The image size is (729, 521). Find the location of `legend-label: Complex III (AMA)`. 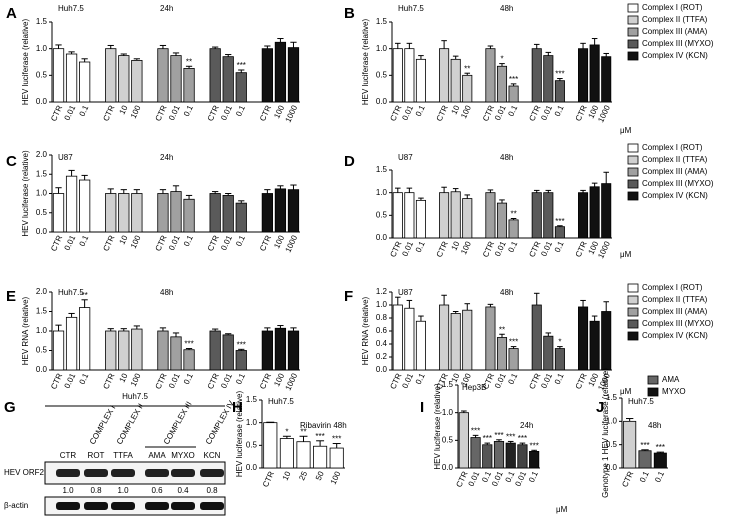

legend-label: Complex III (AMA) is located at coordinates (675, 31).